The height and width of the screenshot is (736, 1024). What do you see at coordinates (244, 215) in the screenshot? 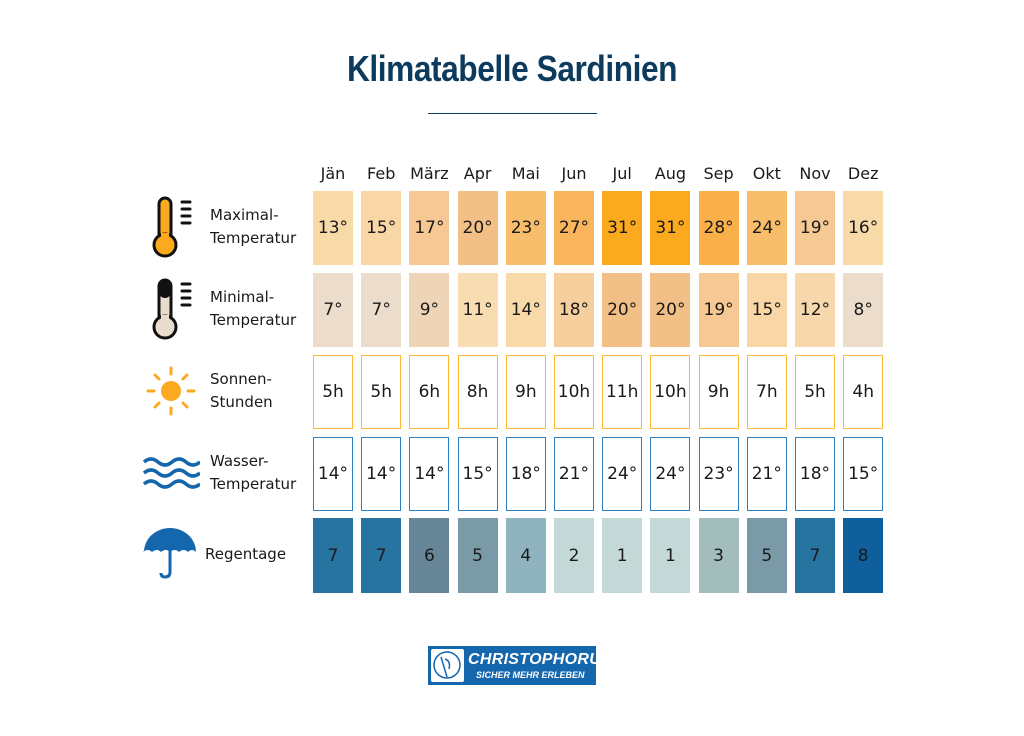
I see `row-label-line1: Maximal-` at bounding box center [244, 215].